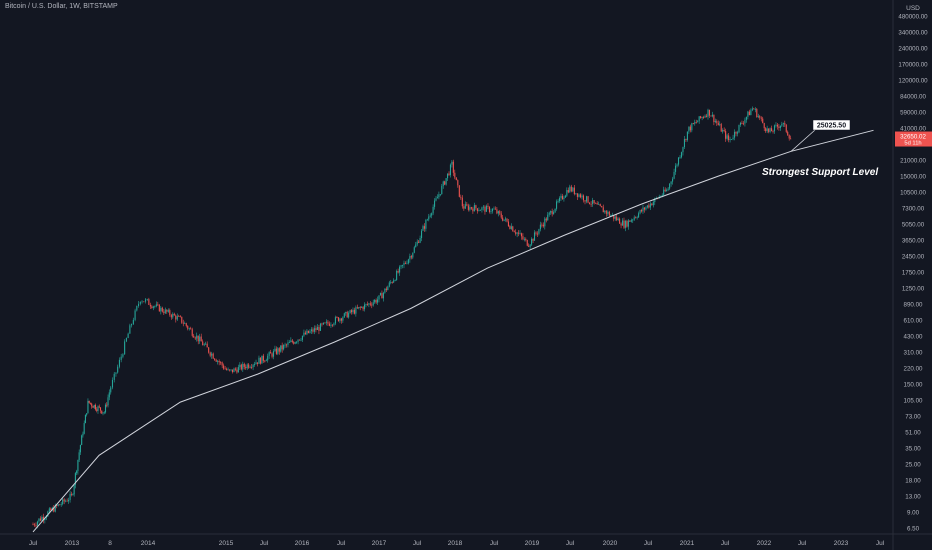 This screenshot has height=550, width=932. I want to click on time-tick-label: 2020, so click(610, 543).